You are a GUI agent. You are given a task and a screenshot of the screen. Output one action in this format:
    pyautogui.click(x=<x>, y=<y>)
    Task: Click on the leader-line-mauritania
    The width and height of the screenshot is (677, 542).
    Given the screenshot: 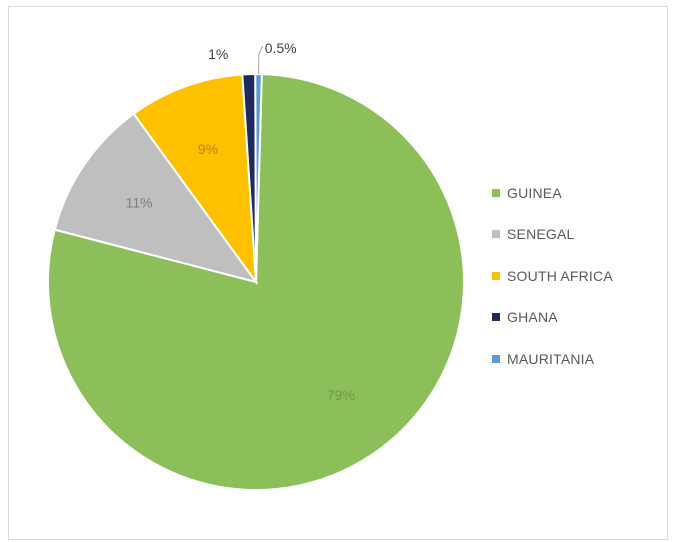 What is the action you would take?
    pyautogui.click(x=261, y=60)
    